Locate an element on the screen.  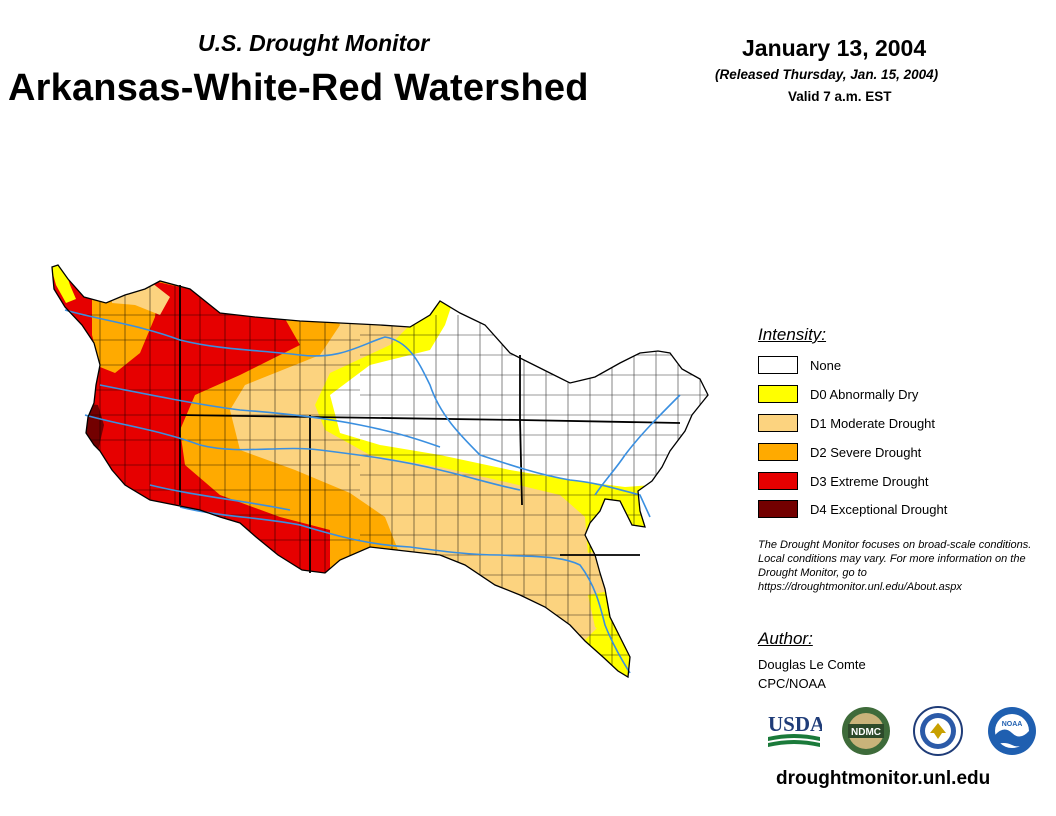
river-arkansas is located at coordinates (357, 413).